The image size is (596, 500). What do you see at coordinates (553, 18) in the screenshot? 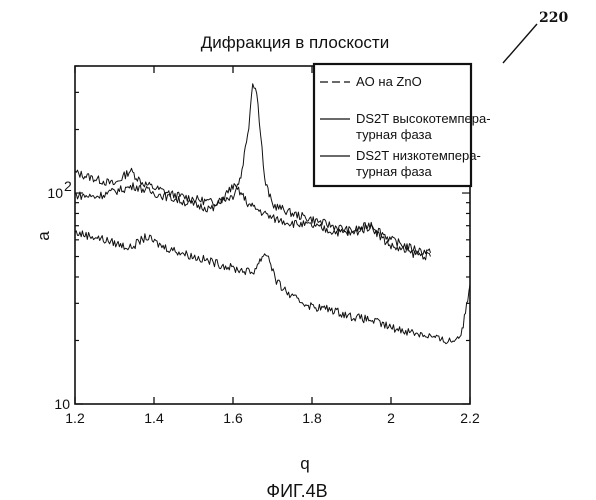
I see `reference-number: 220` at bounding box center [553, 18].